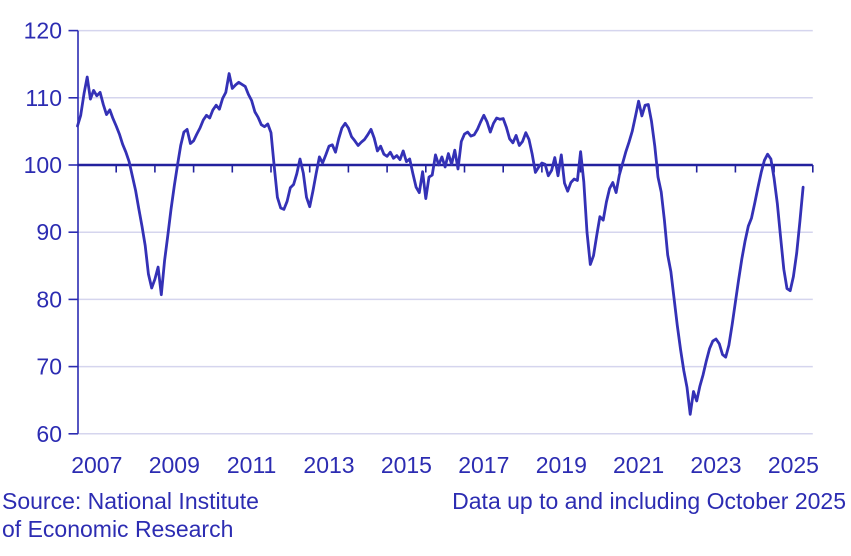 This screenshot has width=851, height=556. What do you see at coordinates (130, 501) in the screenshot?
I see `source-line-1: Source: National Institute` at bounding box center [130, 501].